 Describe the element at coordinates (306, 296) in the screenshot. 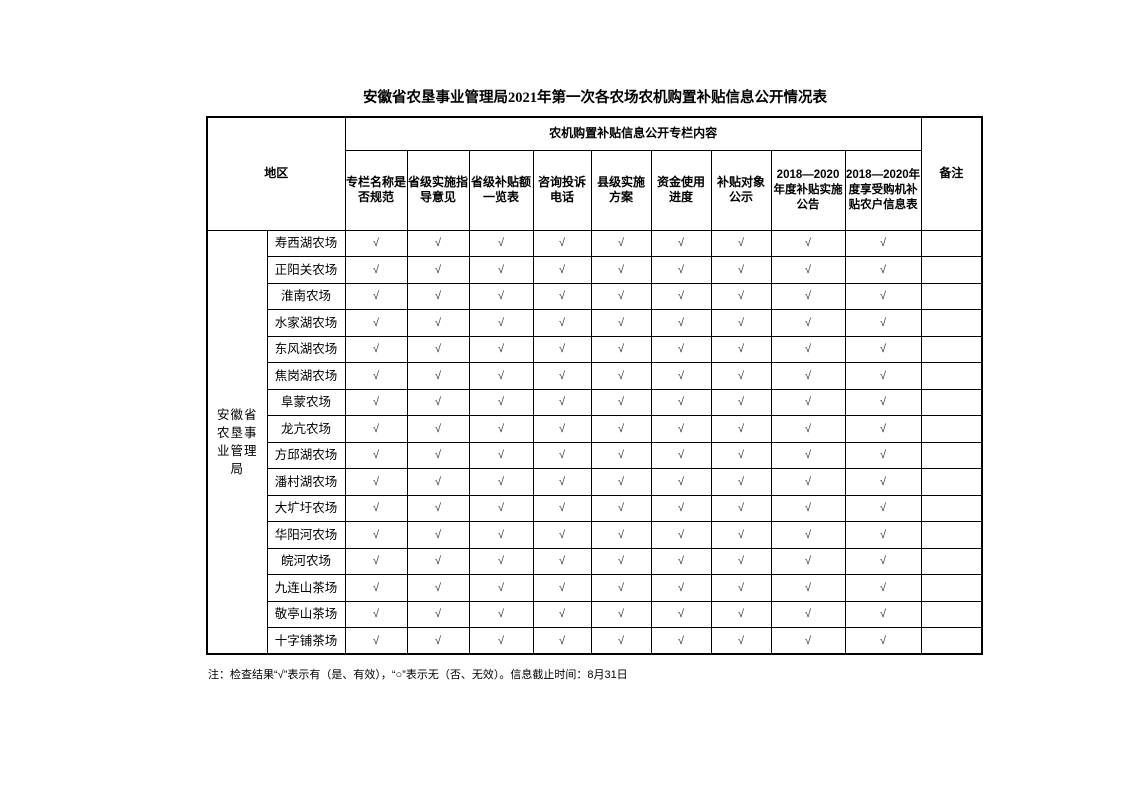

I see `farm-name: 淮南农场` at that location.